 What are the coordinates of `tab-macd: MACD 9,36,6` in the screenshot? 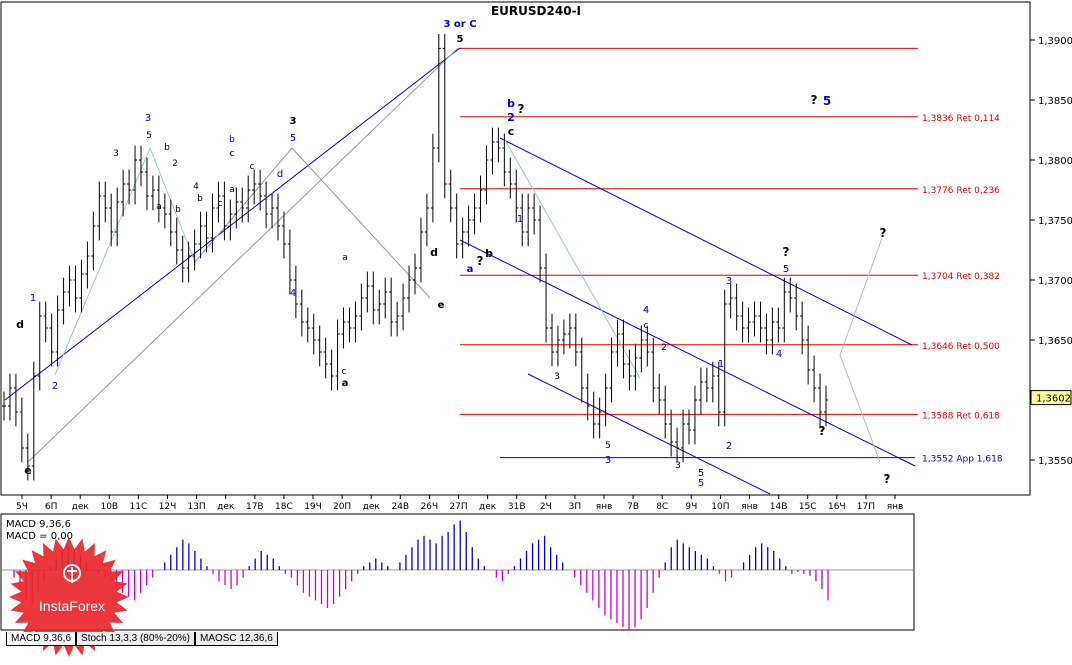 It's located at (41, 639).